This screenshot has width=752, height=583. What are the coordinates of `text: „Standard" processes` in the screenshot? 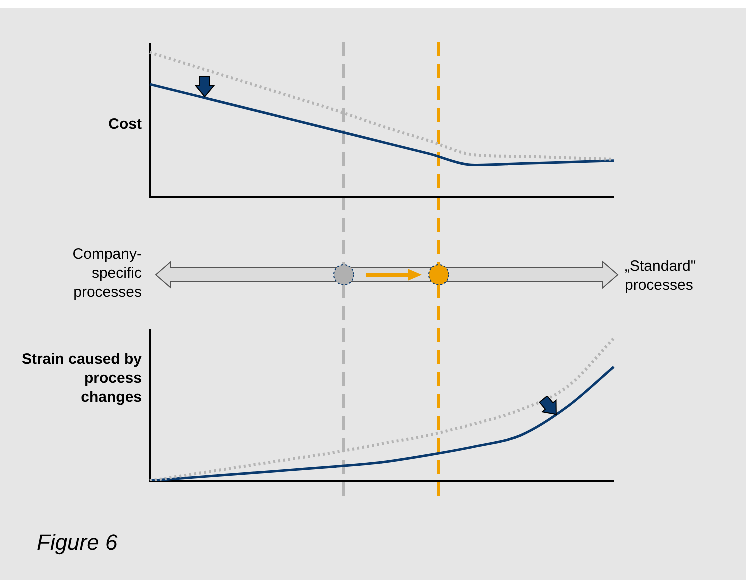 It's located at (661, 276).